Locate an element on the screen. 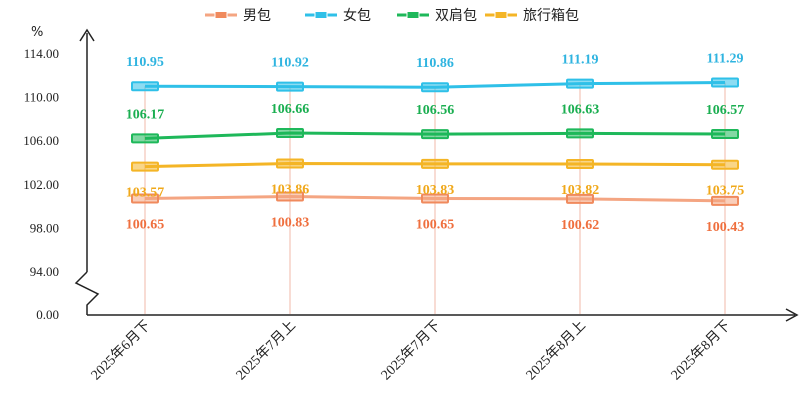 The height and width of the screenshot is (419, 812). marker-s3-p4 is located at coordinates (580, 133).